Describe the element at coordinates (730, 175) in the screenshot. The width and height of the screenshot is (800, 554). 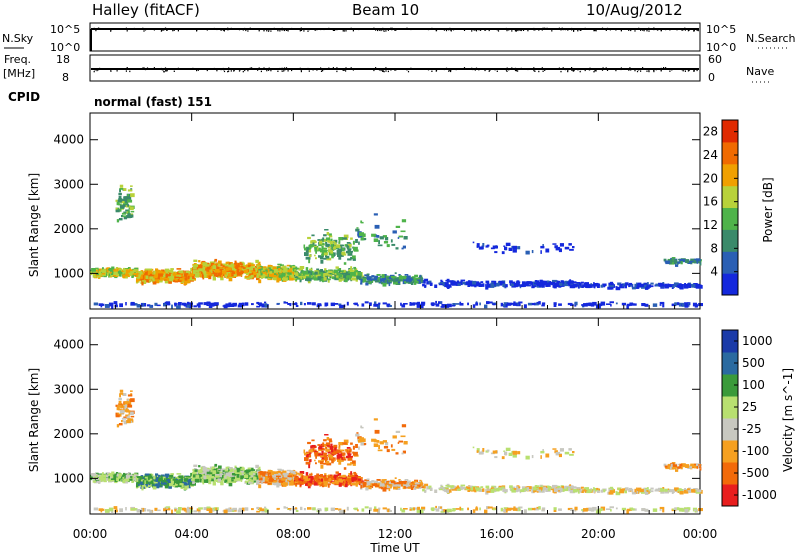
I see `power-colorbar-segment` at that location.